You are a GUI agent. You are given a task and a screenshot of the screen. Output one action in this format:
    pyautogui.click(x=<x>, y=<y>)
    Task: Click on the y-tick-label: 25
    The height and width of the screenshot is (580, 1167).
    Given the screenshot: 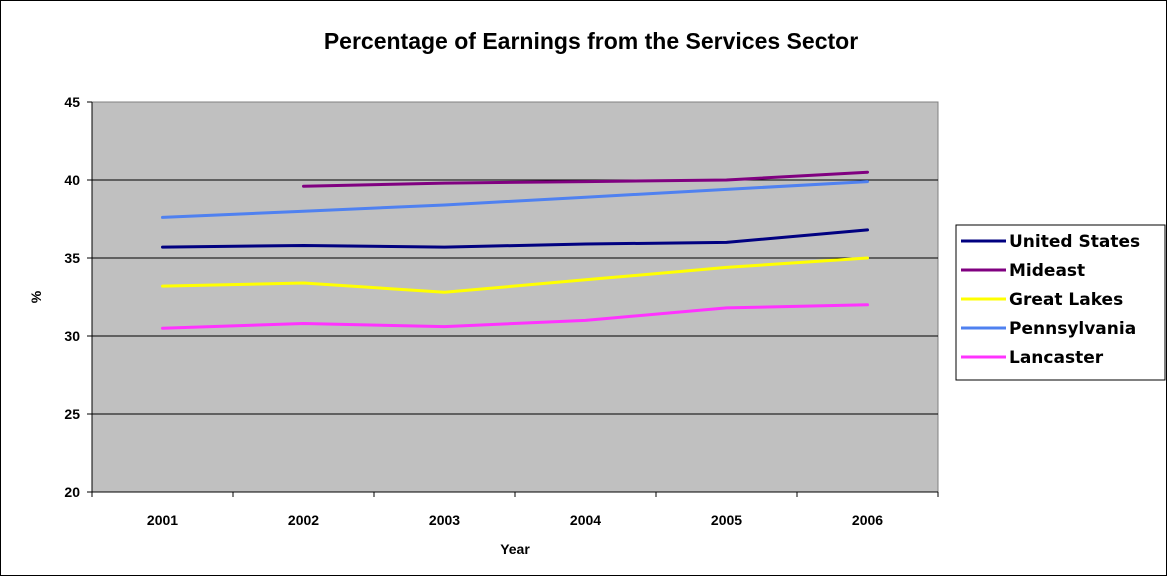 What is the action you would take?
    pyautogui.click(x=72, y=414)
    